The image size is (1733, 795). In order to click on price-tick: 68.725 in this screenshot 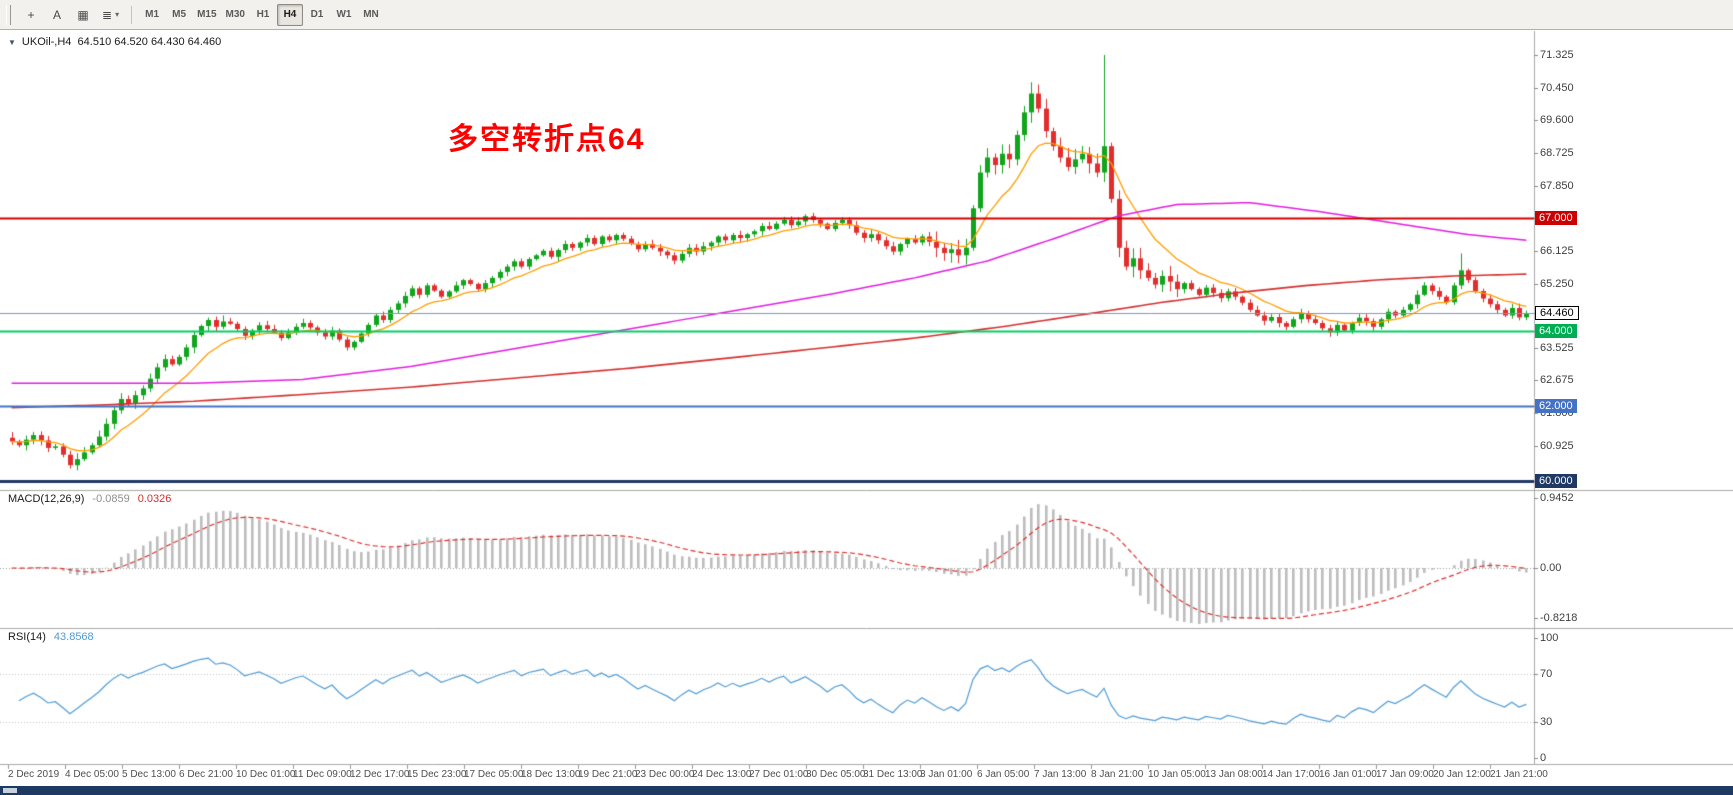, I will do `click(1557, 152)`.